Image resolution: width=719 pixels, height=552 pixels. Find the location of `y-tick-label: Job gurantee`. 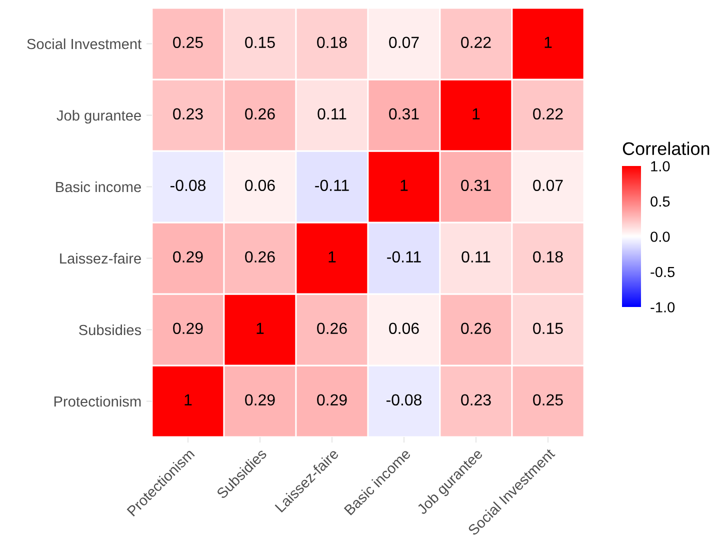

y-tick-label: Job gurantee is located at coordinates (98, 117).